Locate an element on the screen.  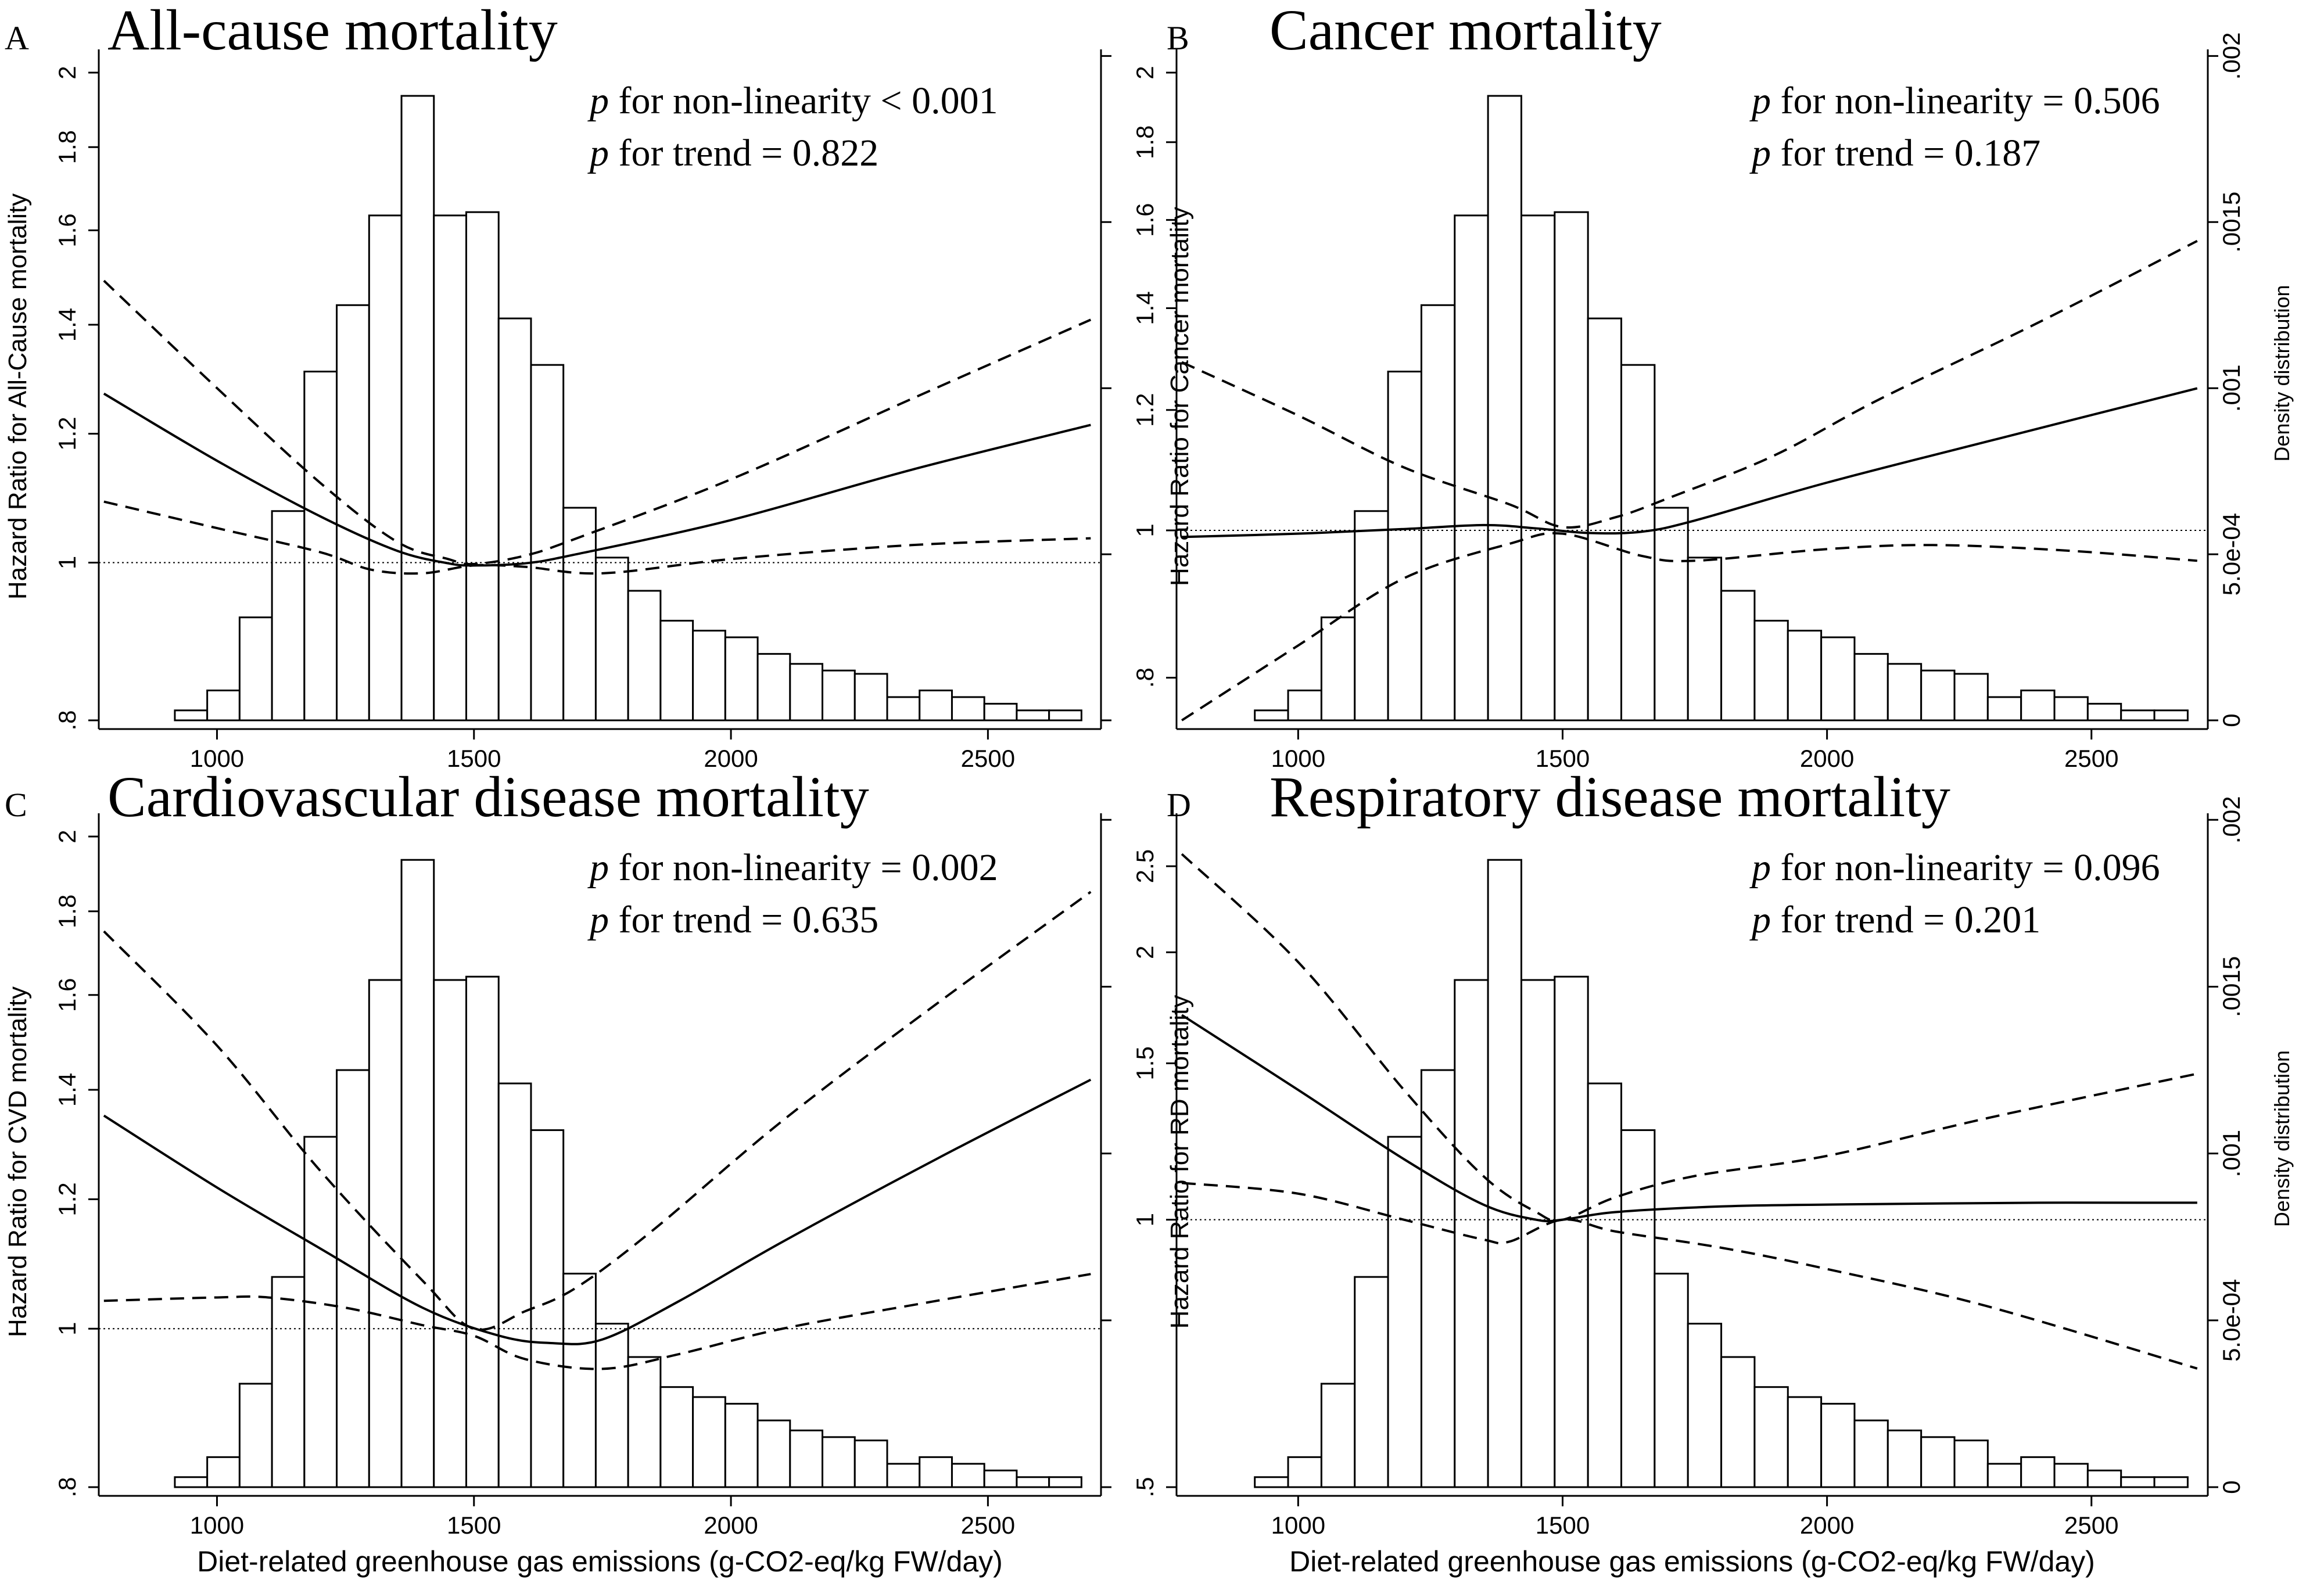
annotation-trend-text: for trend = 0.187 is located at coordinates (1905, 153).